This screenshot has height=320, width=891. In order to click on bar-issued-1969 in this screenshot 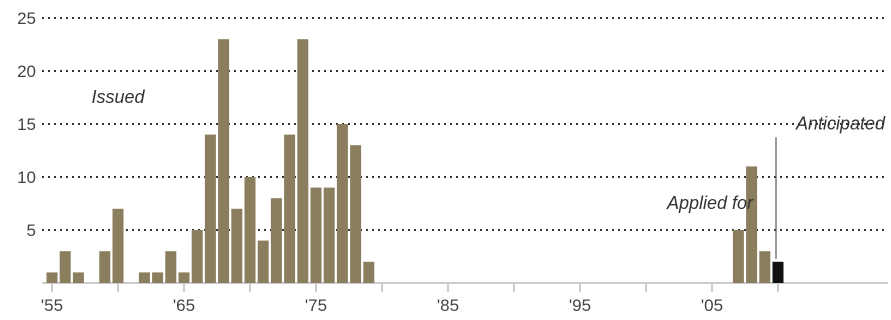, I will do `click(237, 245)`.